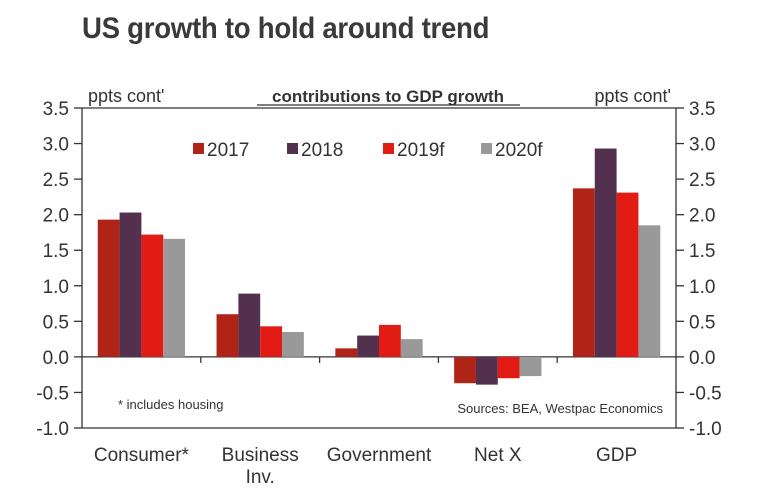 Image resolution: width=762 pixels, height=497 pixels. I want to click on chart-subtitle: contributions to GDP growth, so click(388, 96).